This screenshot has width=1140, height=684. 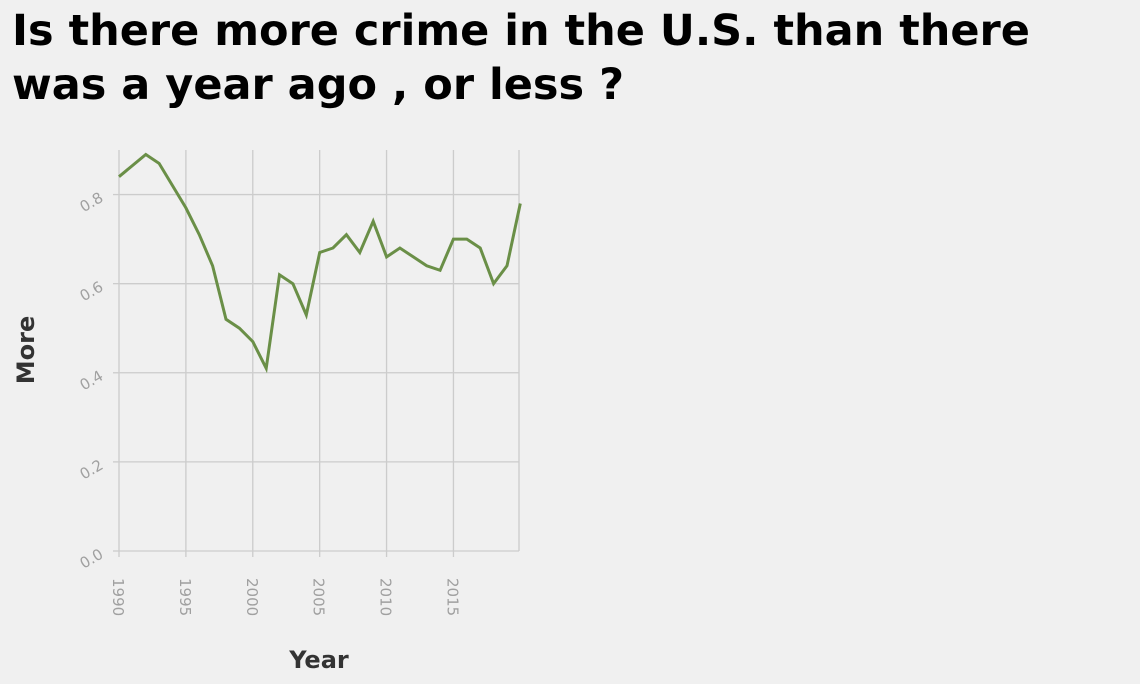 I want to click on y-tick-label: 0.4, so click(x=92, y=381).